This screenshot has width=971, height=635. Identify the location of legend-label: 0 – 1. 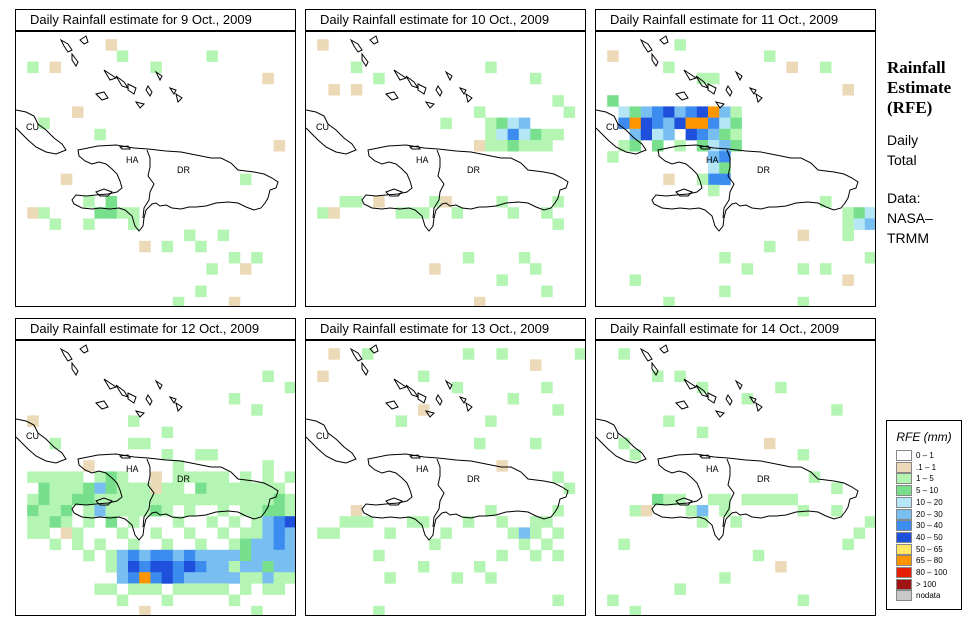
(925, 455).